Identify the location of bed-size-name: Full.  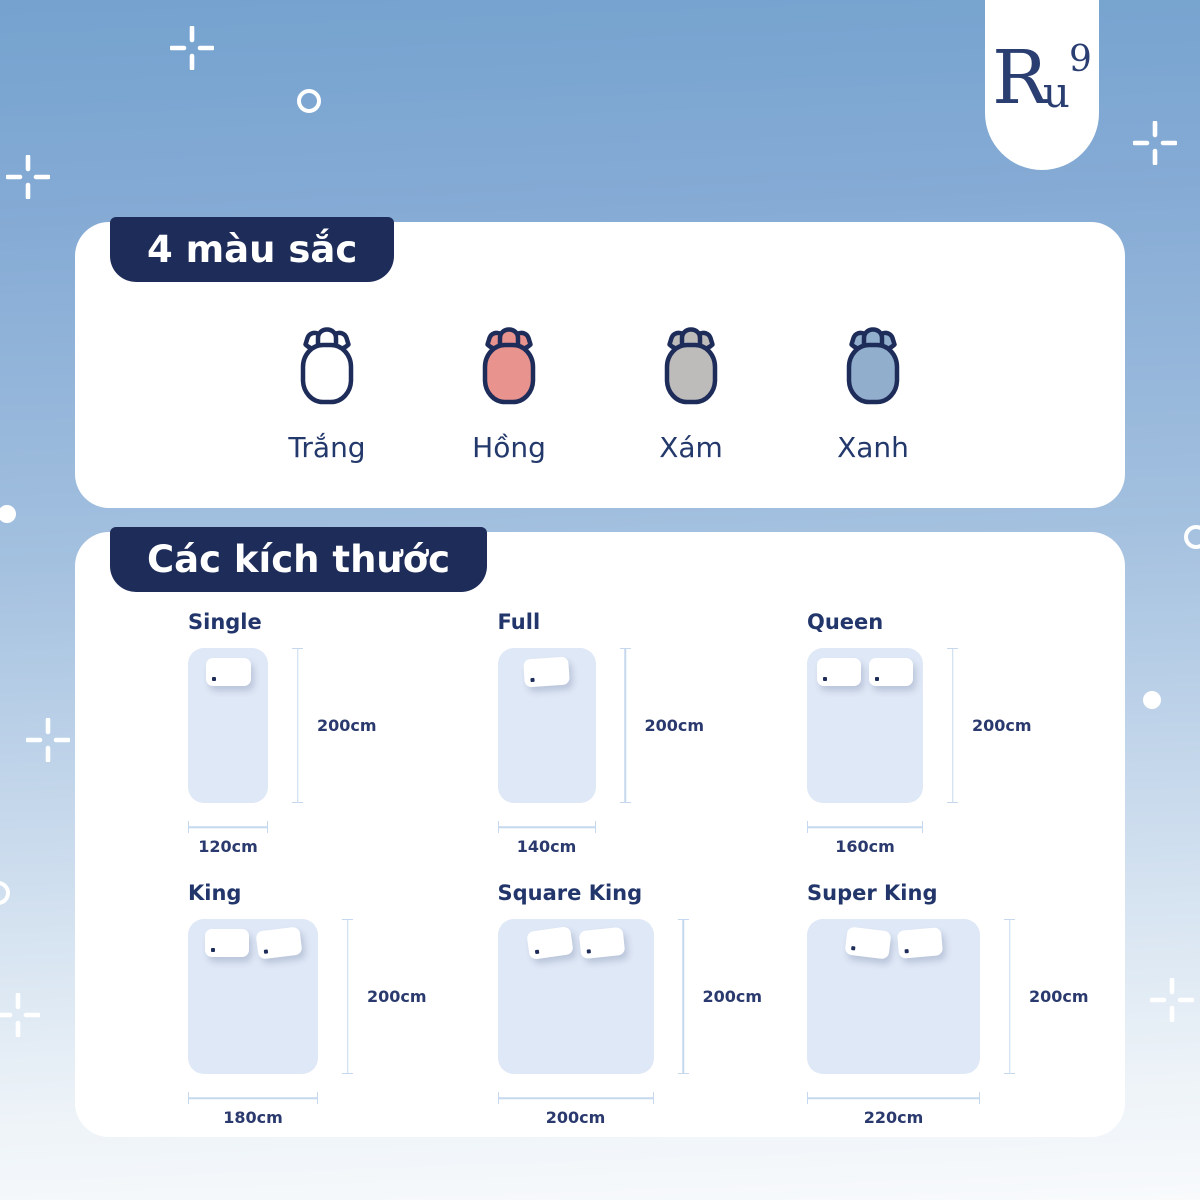
(519, 622).